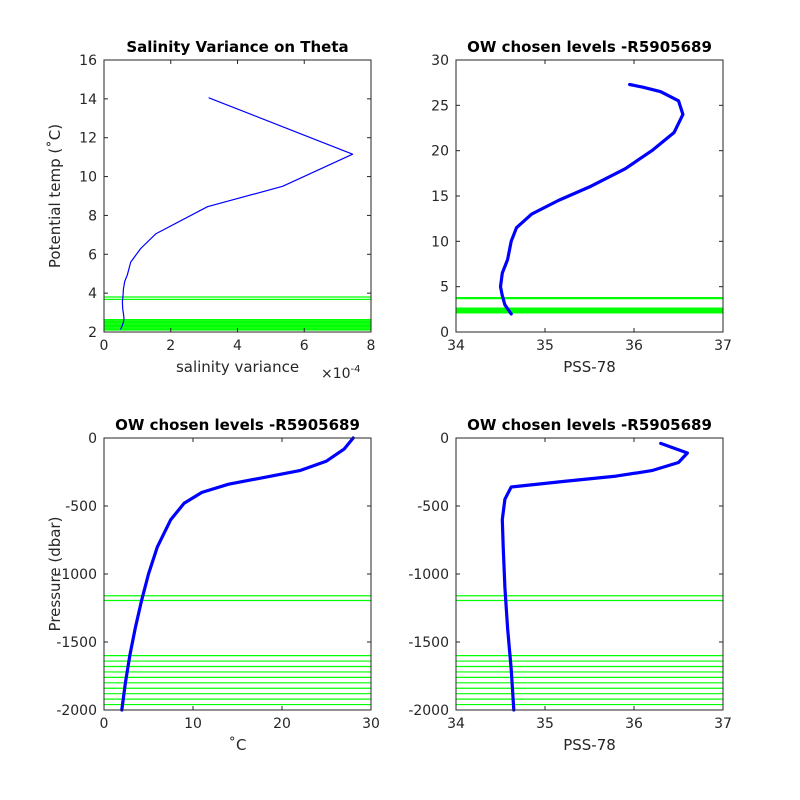 The image size is (800, 800). I want to click on x-axis-label: salinity variance, so click(237, 367).